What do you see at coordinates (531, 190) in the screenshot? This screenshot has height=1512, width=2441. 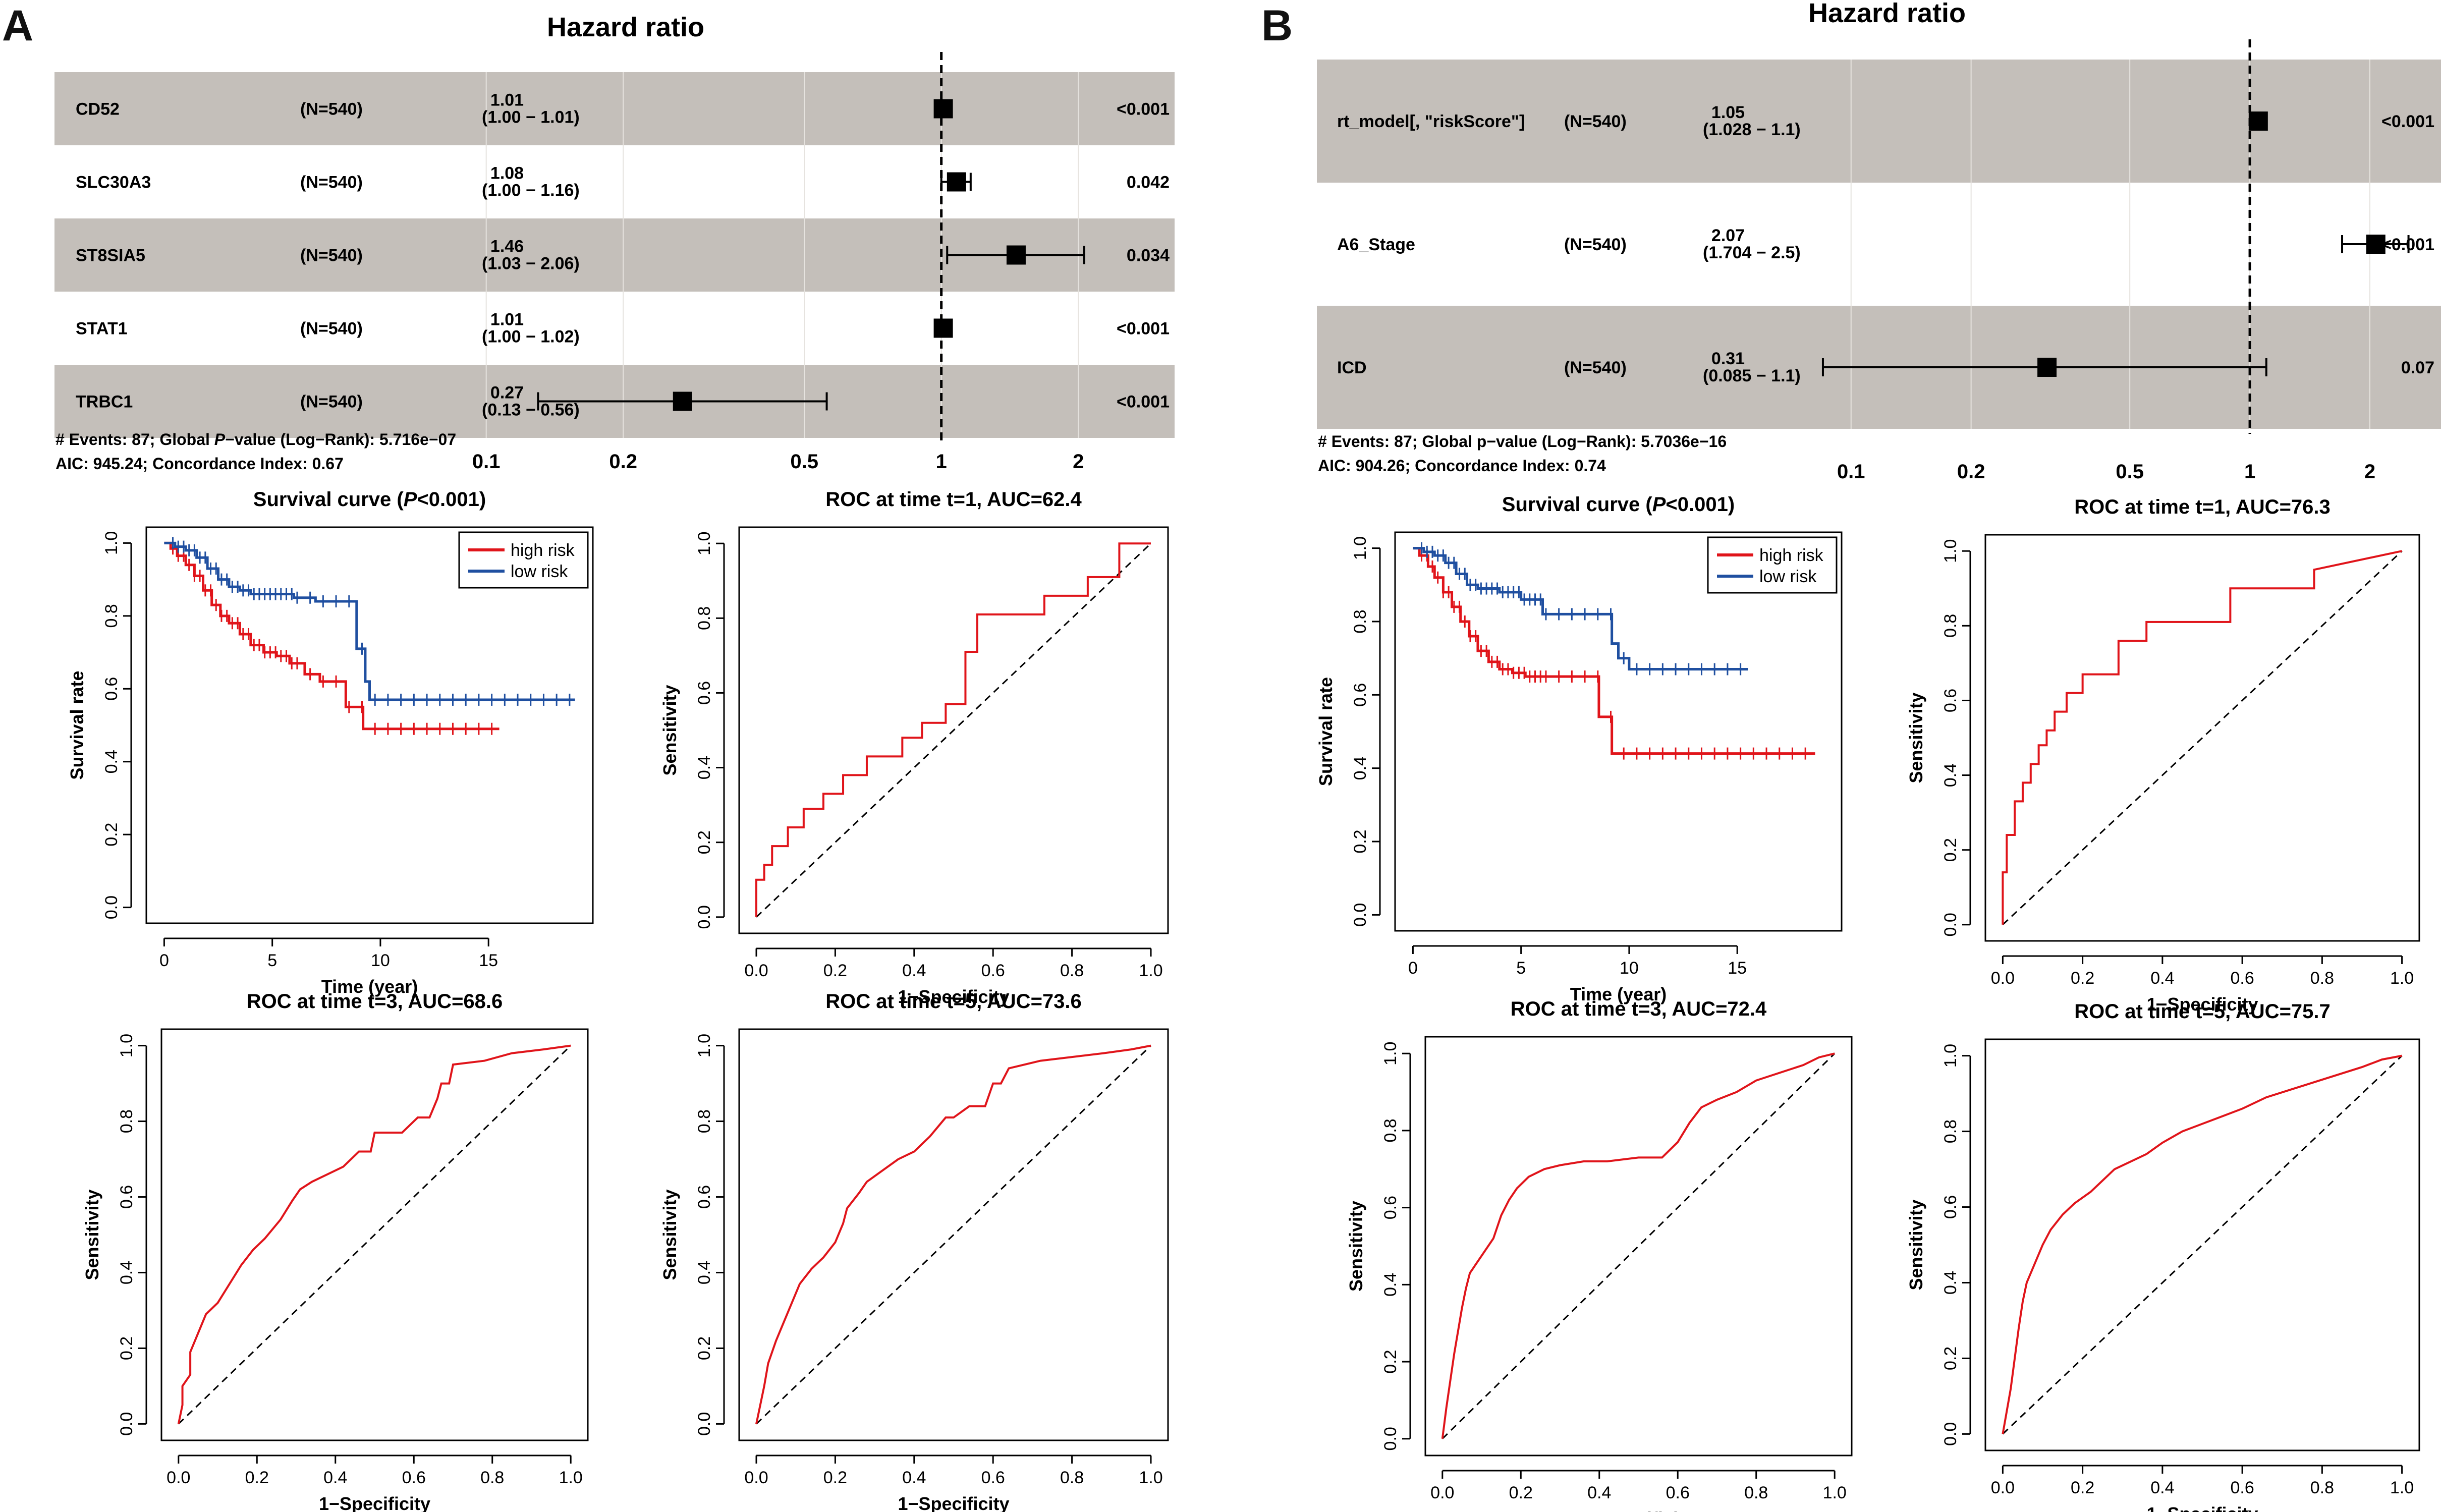 I see `forest-ci-value: (1.00 − 1.16)` at bounding box center [531, 190].